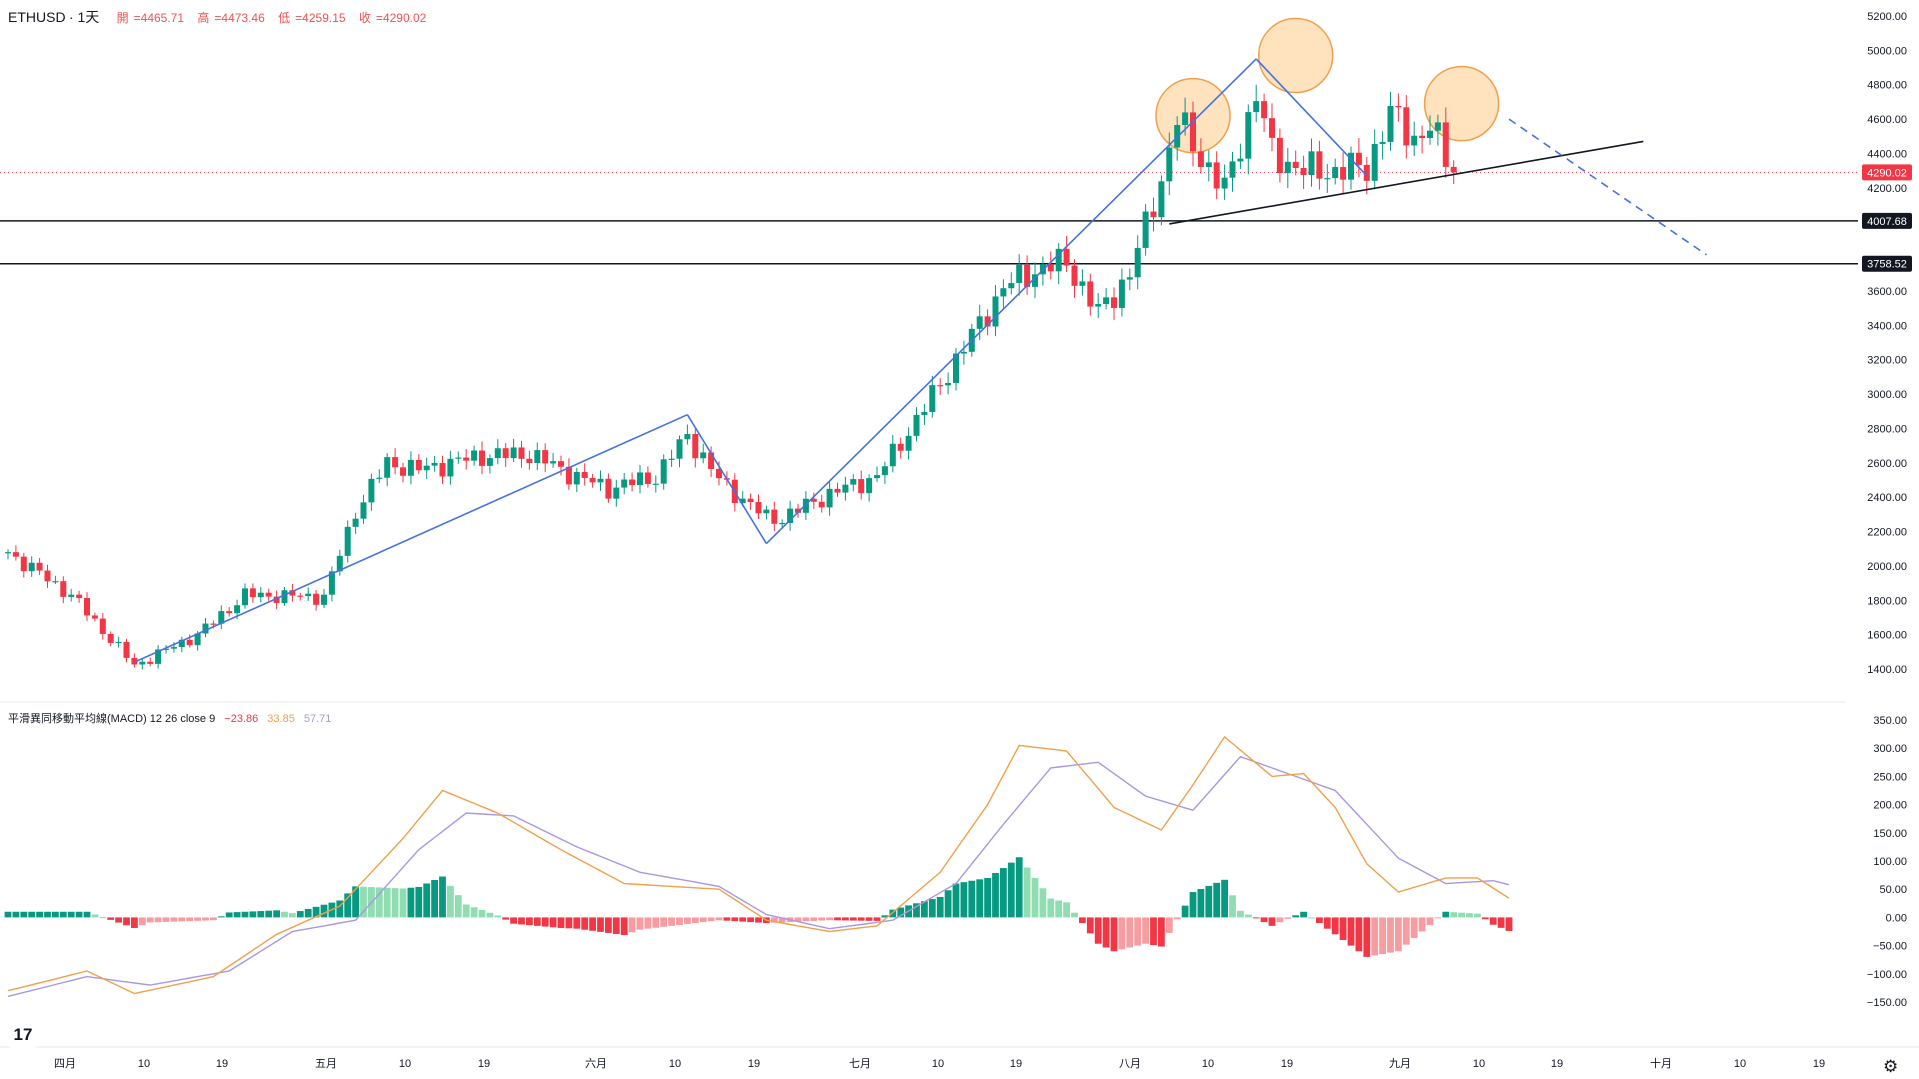 The width and height of the screenshot is (1919, 1079). Describe the element at coordinates (1887, 498) in the screenshot. I see `price-tick-label: 2400.00` at that location.